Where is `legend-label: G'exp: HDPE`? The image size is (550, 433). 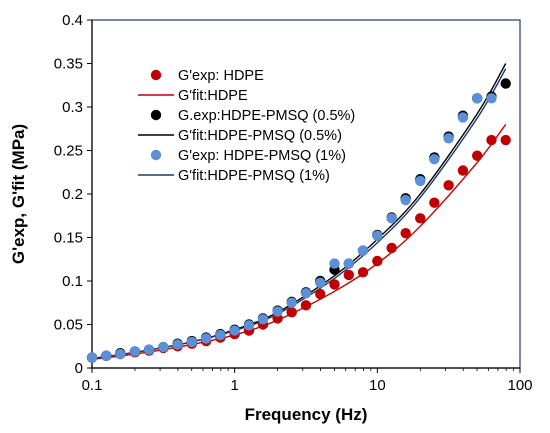
legend-label: G'exp: HDPE is located at coordinates (221, 76).